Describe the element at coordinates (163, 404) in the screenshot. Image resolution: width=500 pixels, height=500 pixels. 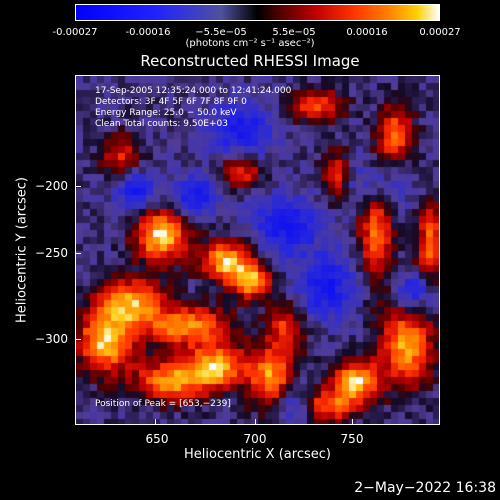
I see `peak-label: Position of Peak = [653,−239]` at that location.